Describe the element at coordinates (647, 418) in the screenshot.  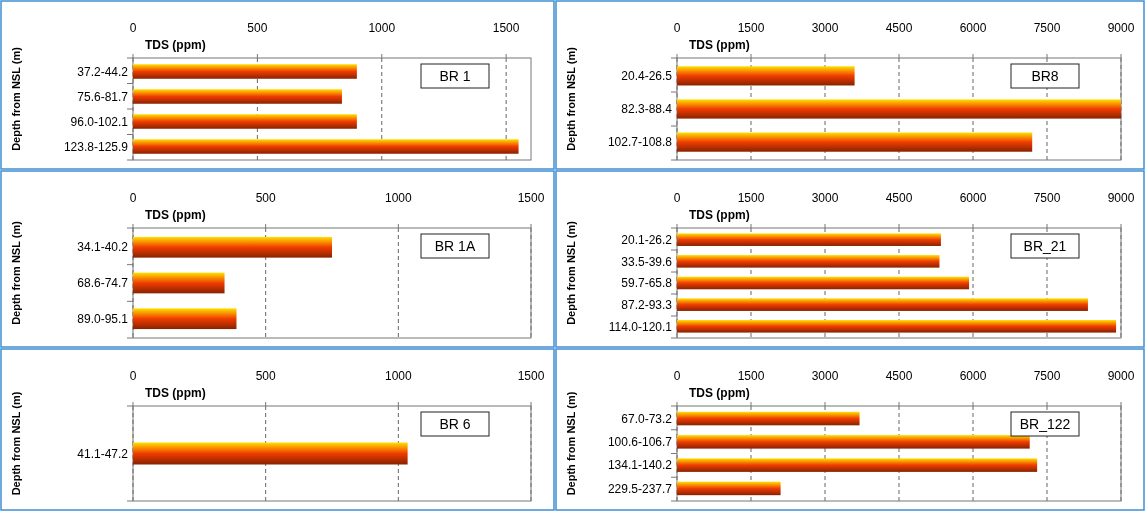
I see `y-tick-label: 67.0-73.2` at that location.